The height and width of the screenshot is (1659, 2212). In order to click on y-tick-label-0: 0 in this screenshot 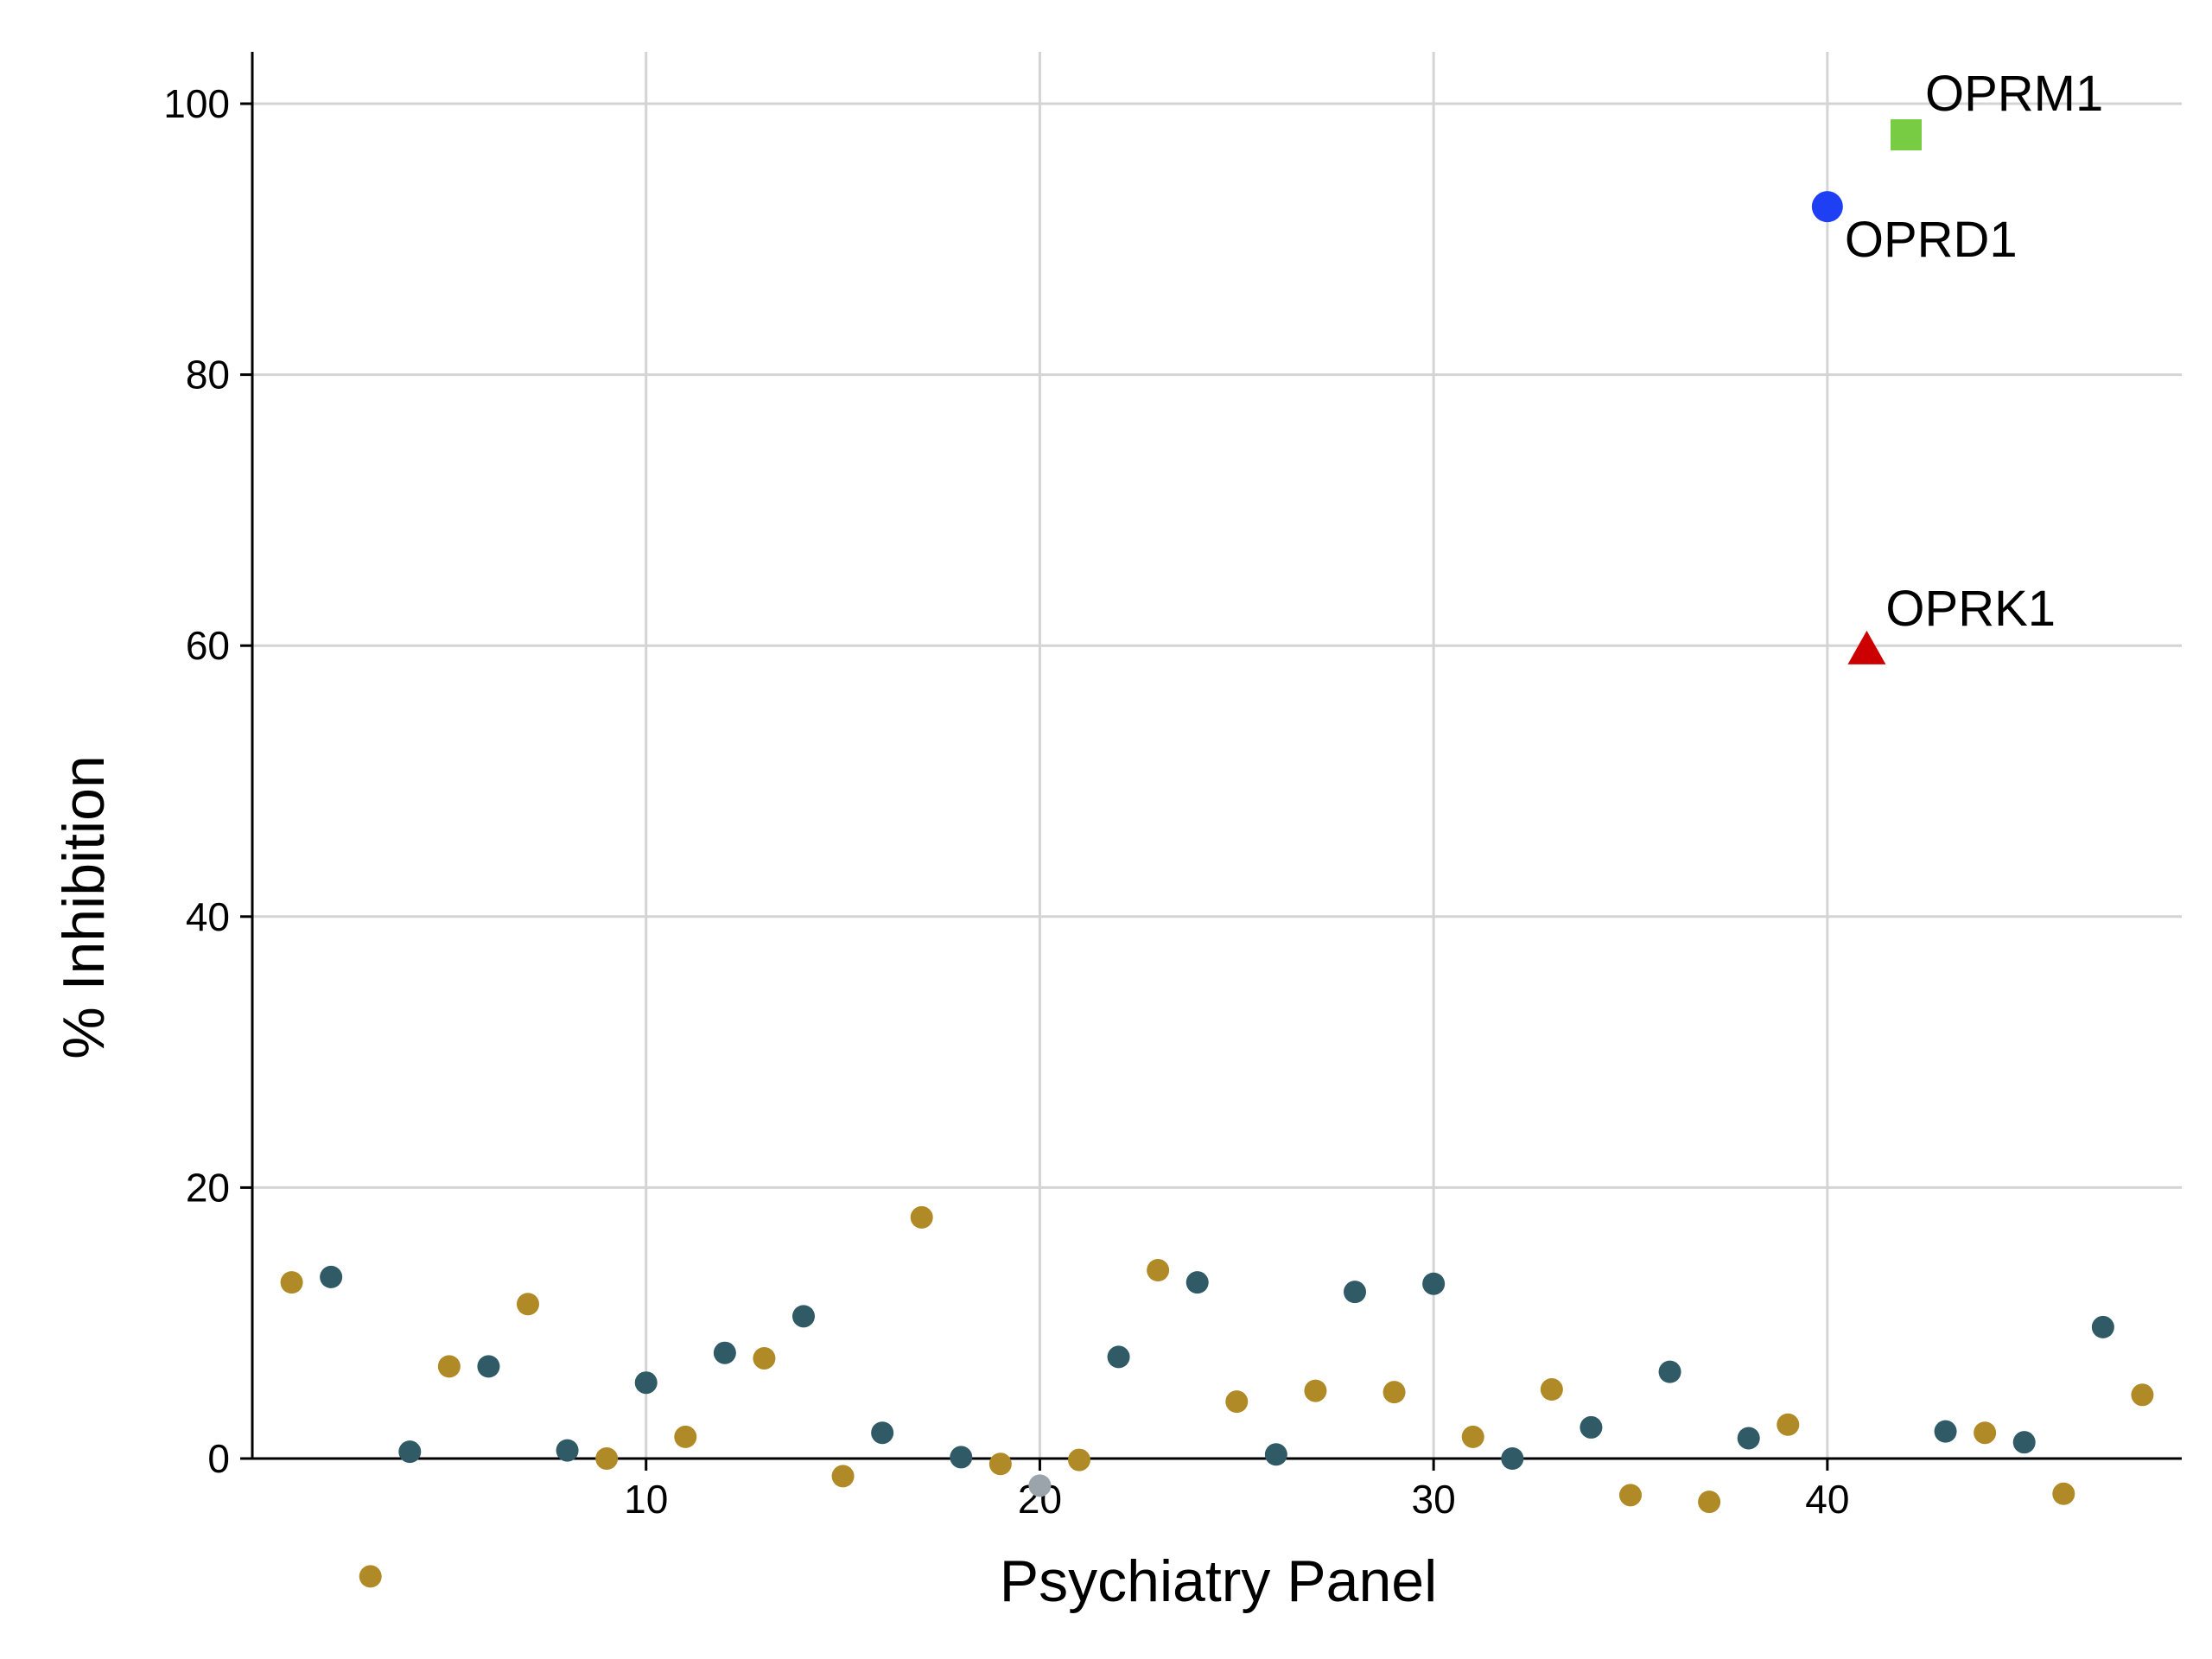, I will do `click(218, 1458)`.